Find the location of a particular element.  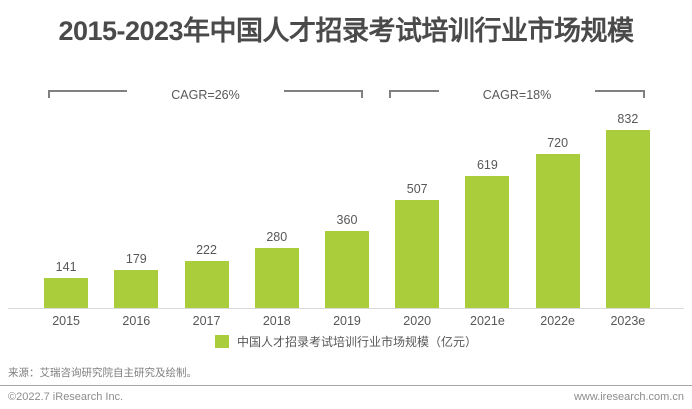

chart-legend: 中国人才招录考试培训行业市场规模（亿元） is located at coordinates (346, 341).